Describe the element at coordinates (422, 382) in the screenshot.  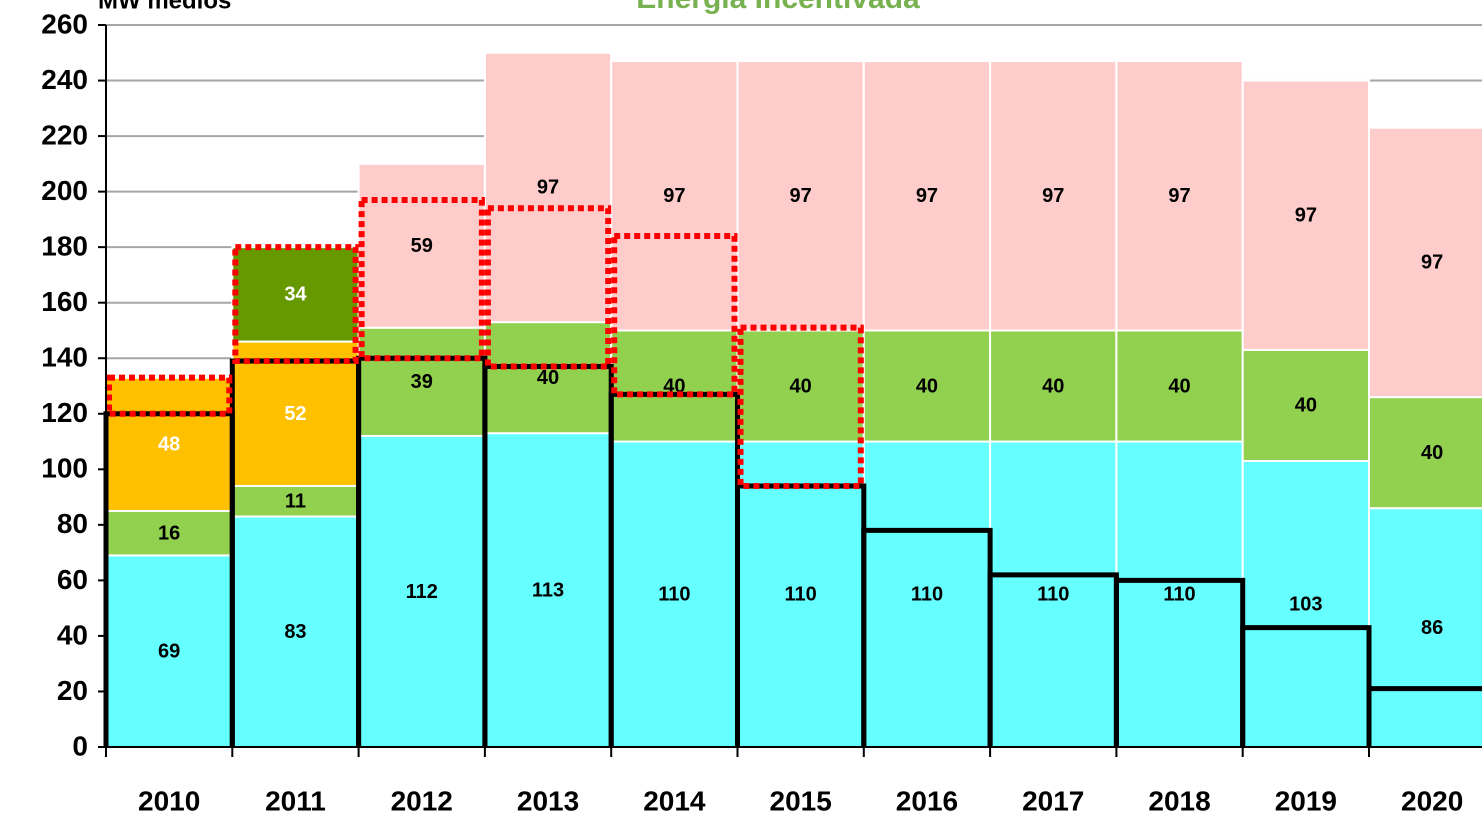
I see `data-label: 39` at that location.